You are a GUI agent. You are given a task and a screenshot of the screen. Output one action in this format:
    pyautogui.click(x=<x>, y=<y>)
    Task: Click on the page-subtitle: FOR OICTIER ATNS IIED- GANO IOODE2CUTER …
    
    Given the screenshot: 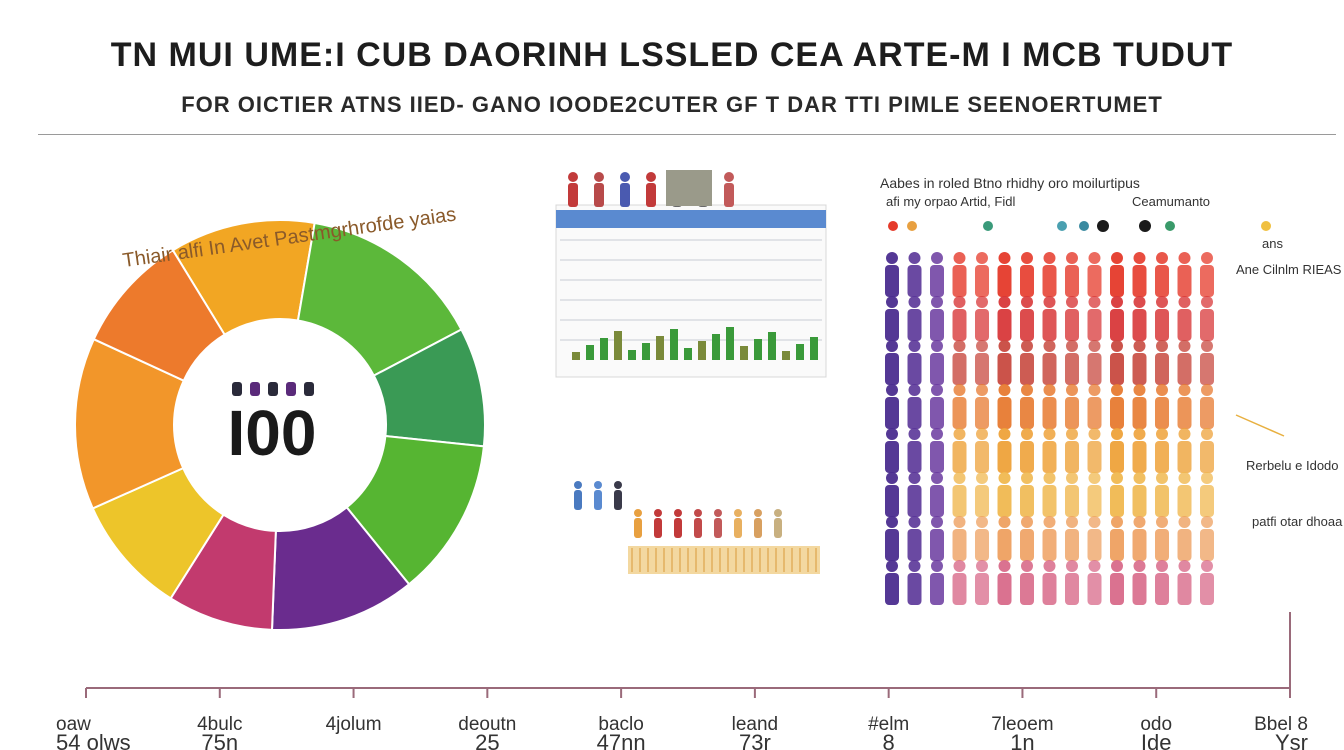 What is the action you would take?
    pyautogui.click(x=672, y=104)
    